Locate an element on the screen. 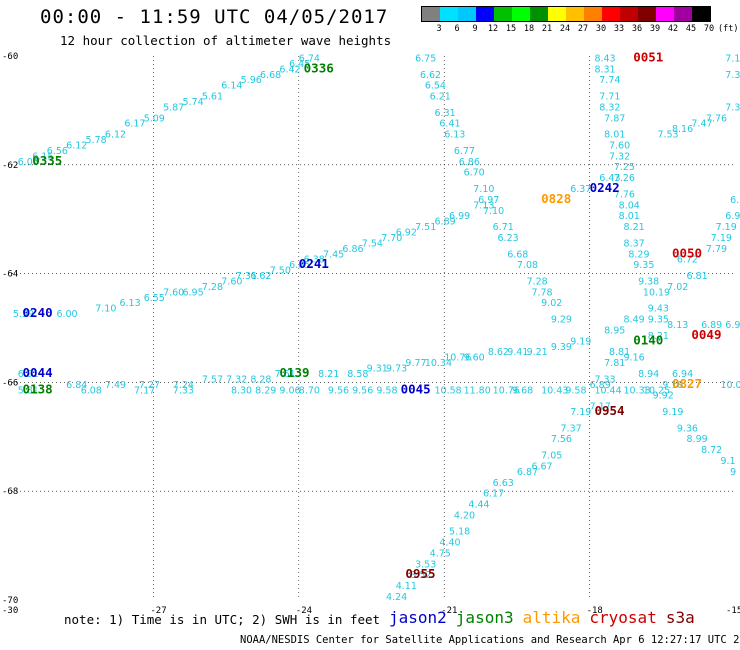 The height and width of the screenshot is (650, 740). swh-value-label: 7.60 is located at coordinates (231, 281).